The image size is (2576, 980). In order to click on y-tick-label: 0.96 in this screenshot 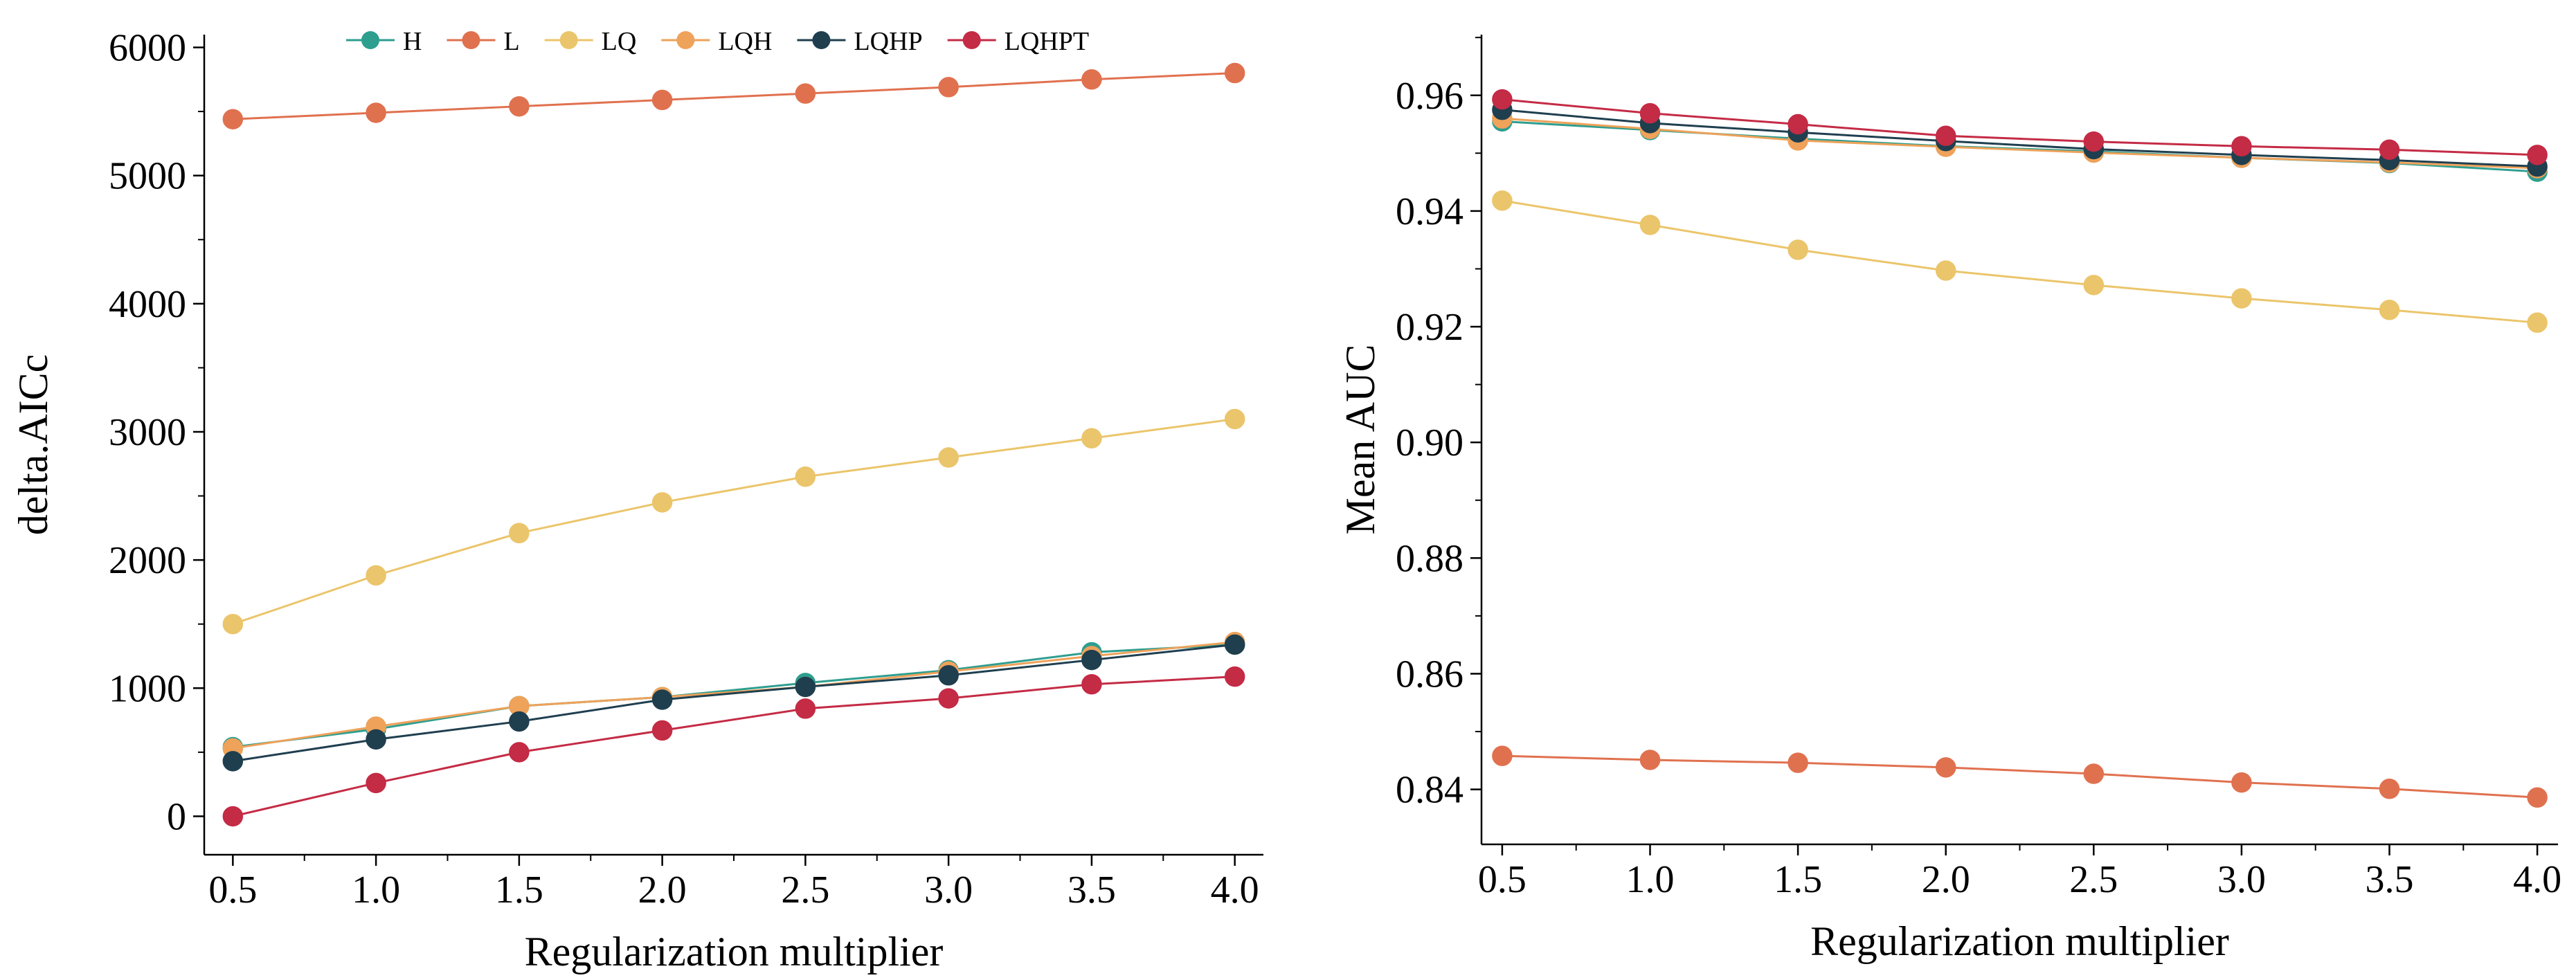, I will do `click(1429, 97)`.